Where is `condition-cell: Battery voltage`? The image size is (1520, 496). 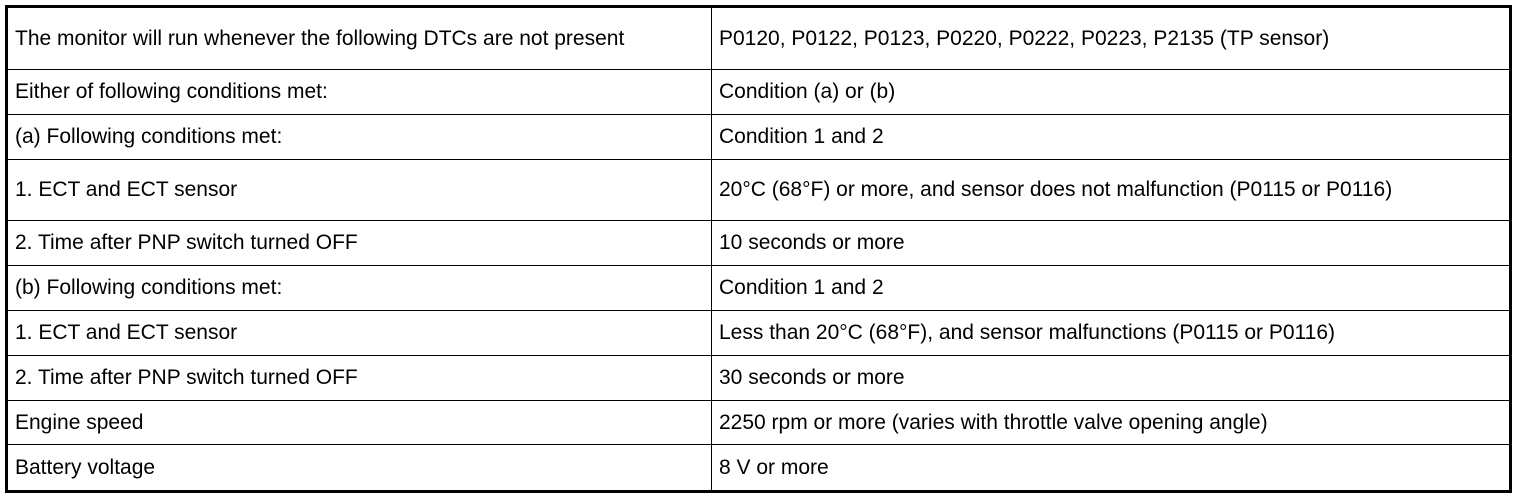
condition-cell: Battery voltage is located at coordinates (360, 467).